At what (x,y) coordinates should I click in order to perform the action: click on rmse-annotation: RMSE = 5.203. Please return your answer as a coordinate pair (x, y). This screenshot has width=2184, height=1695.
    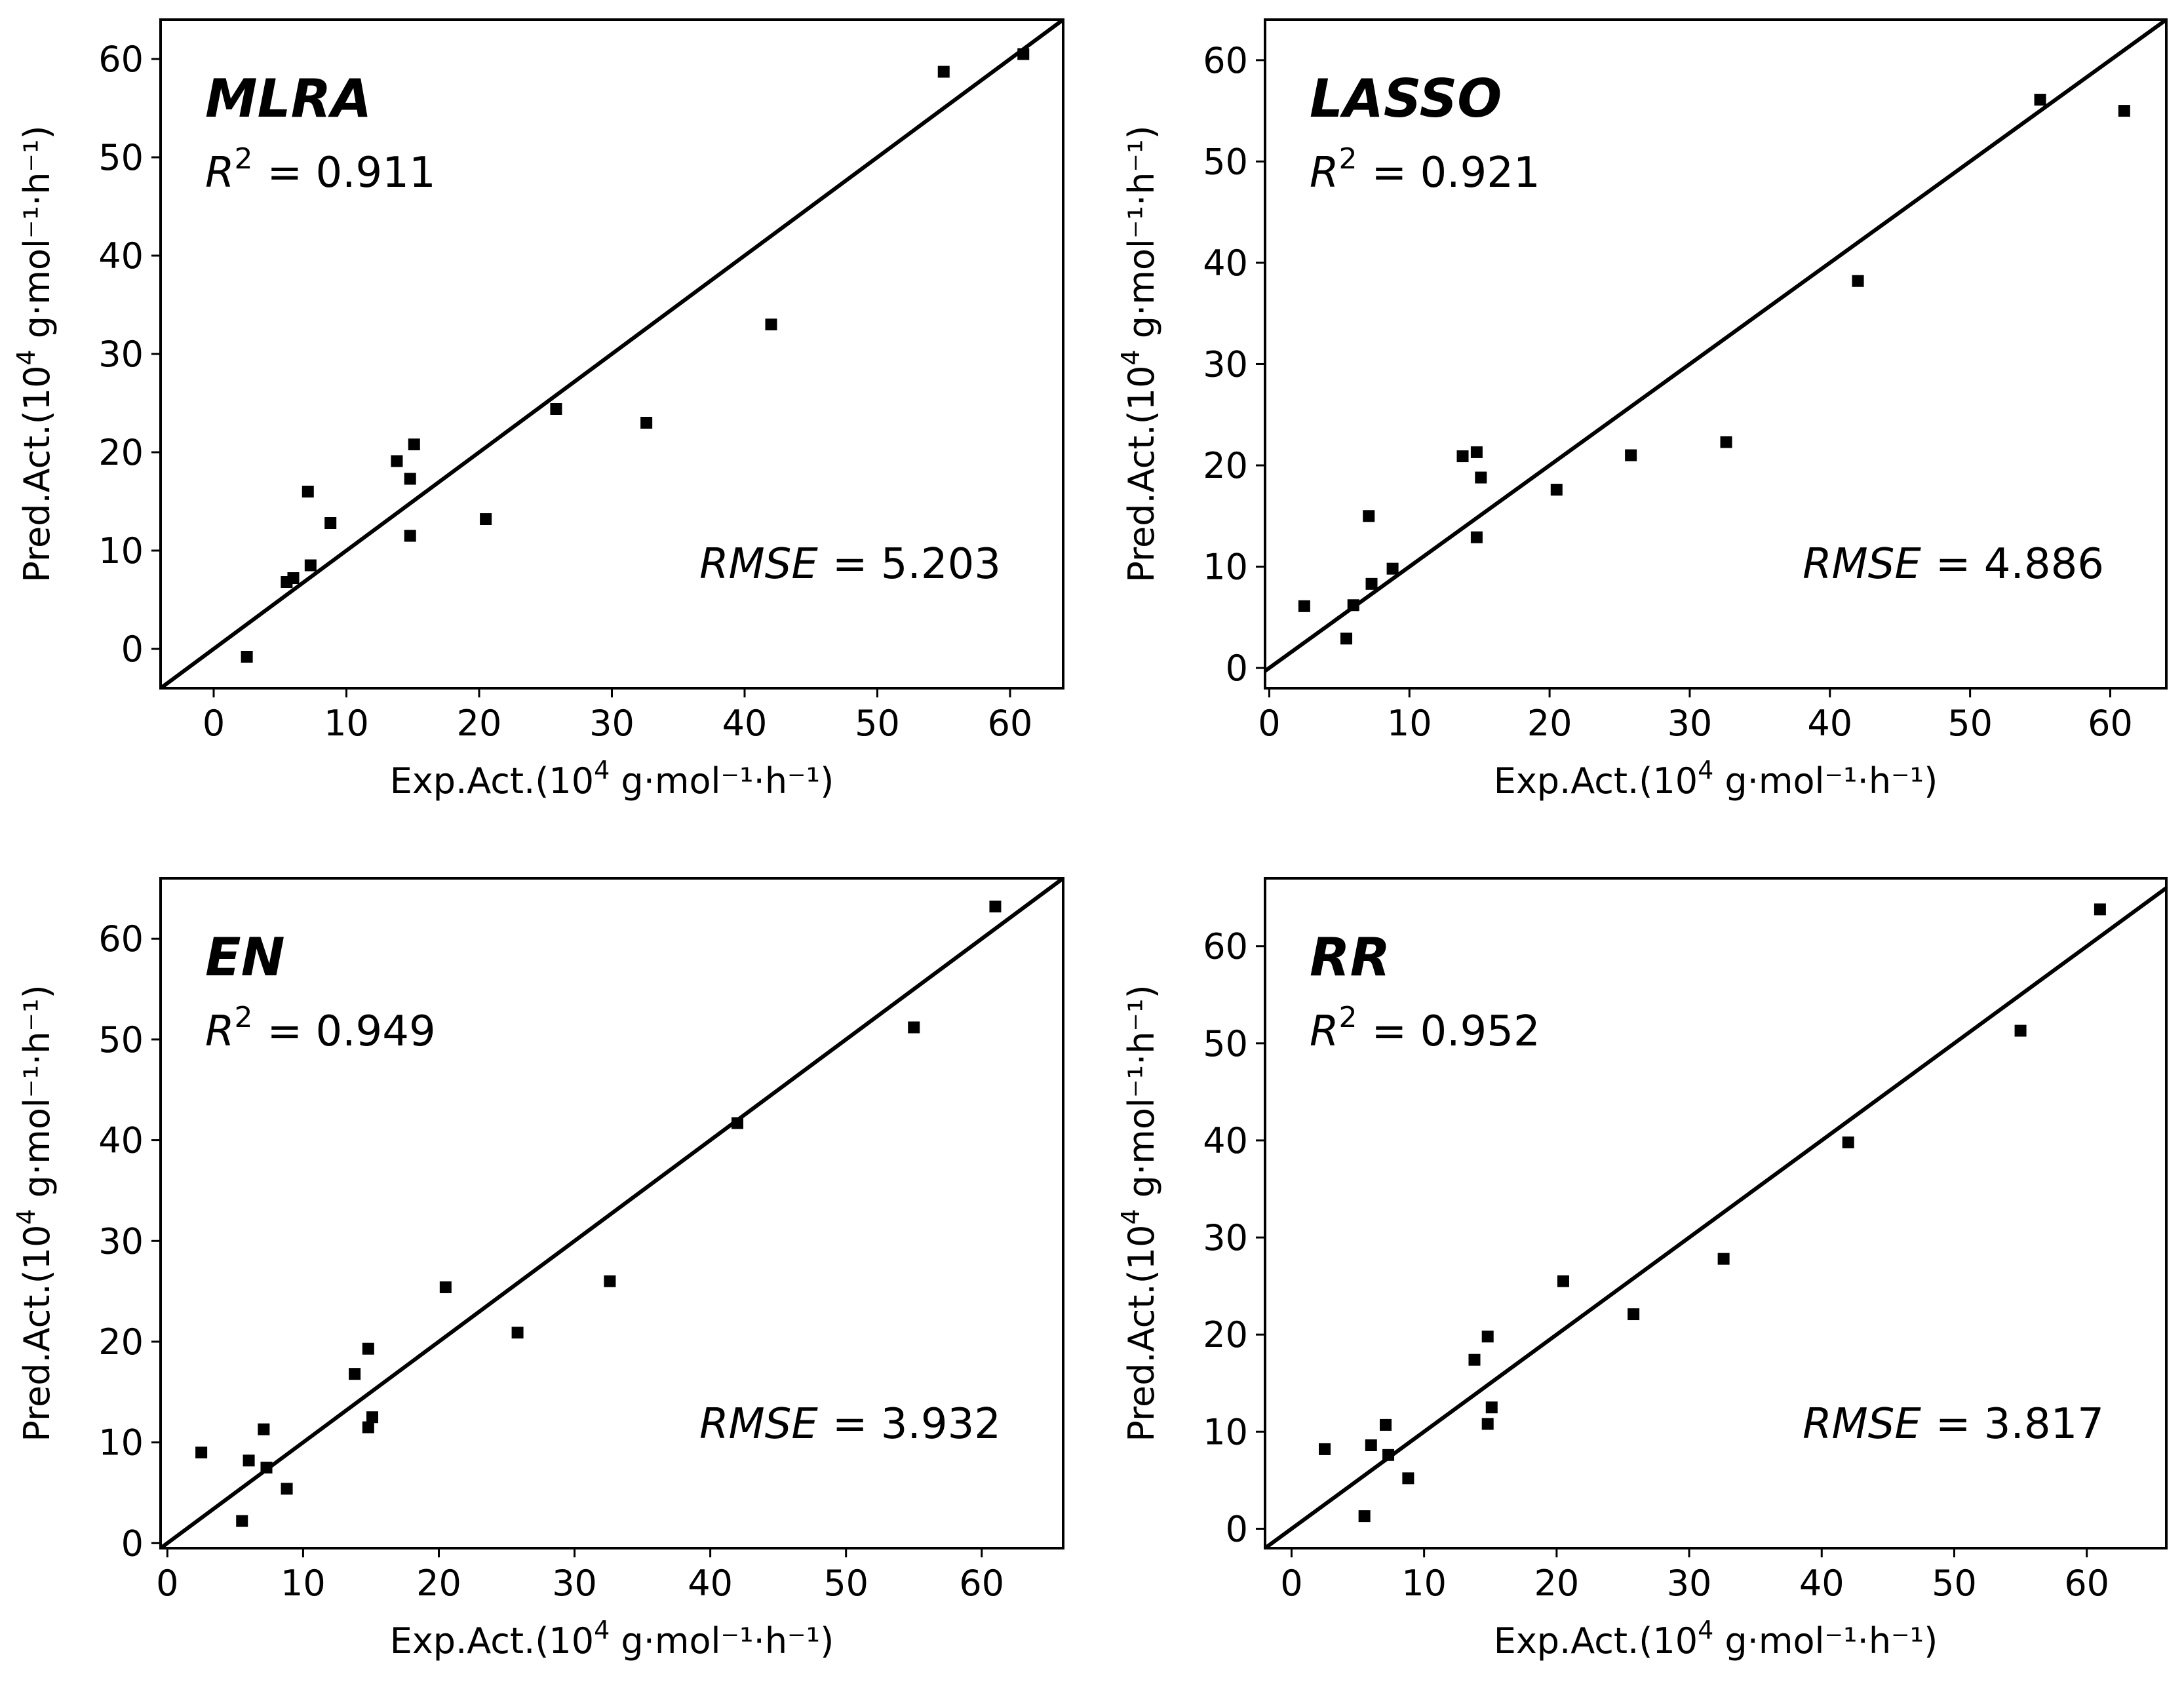
    Looking at the image, I should click on (850, 564).